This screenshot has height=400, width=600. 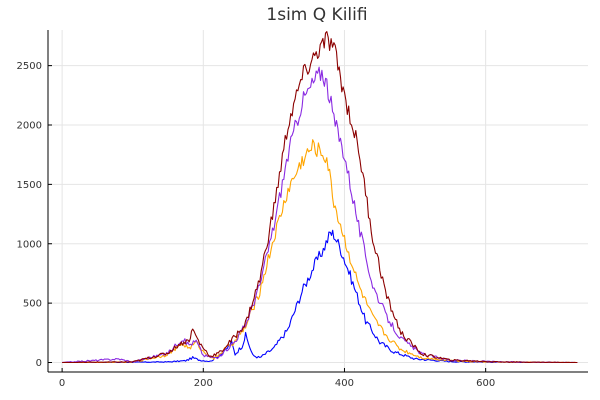 What do you see at coordinates (203, 383) in the screenshot?
I see `x-tick-label: 200` at bounding box center [203, 383].